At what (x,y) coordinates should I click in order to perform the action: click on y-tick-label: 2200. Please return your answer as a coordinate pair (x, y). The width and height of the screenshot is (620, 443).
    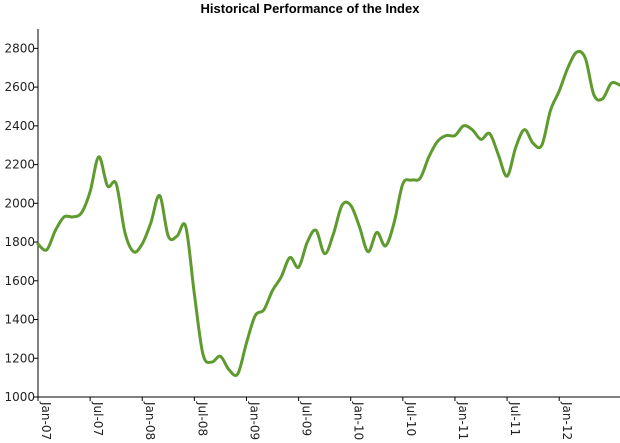
    Looking at the image, I should click on (19, 165).